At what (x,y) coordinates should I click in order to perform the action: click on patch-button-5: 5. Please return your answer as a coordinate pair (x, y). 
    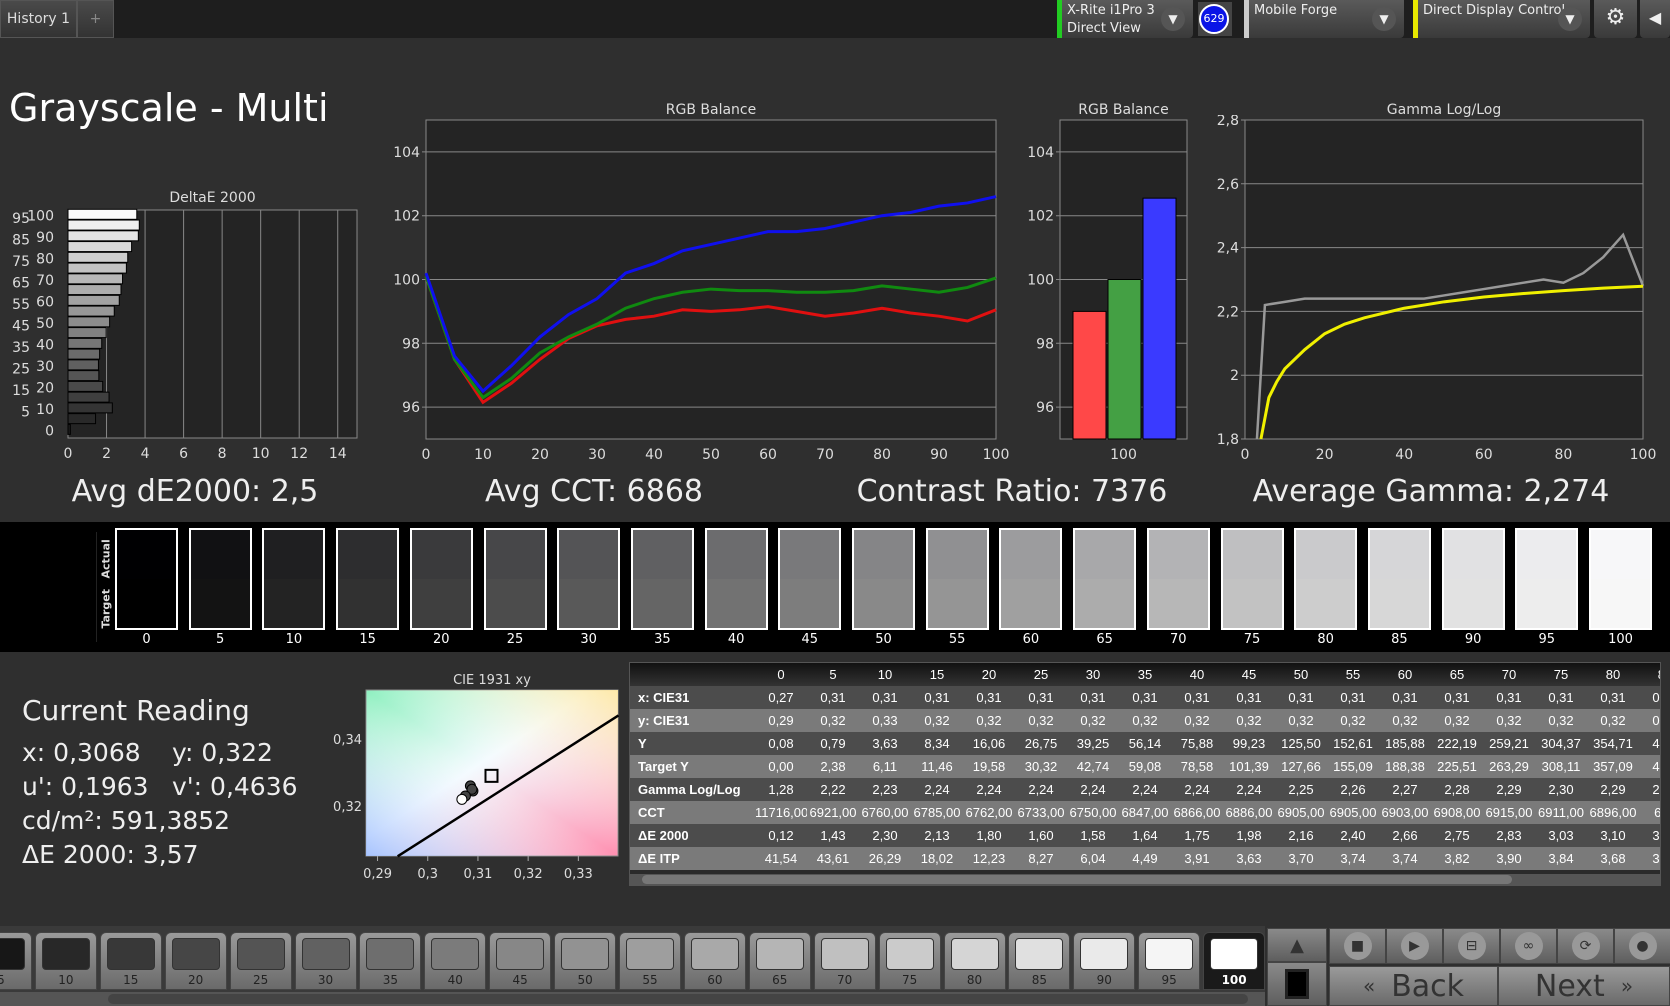
    Looking at the image, I should click on (16, 961).